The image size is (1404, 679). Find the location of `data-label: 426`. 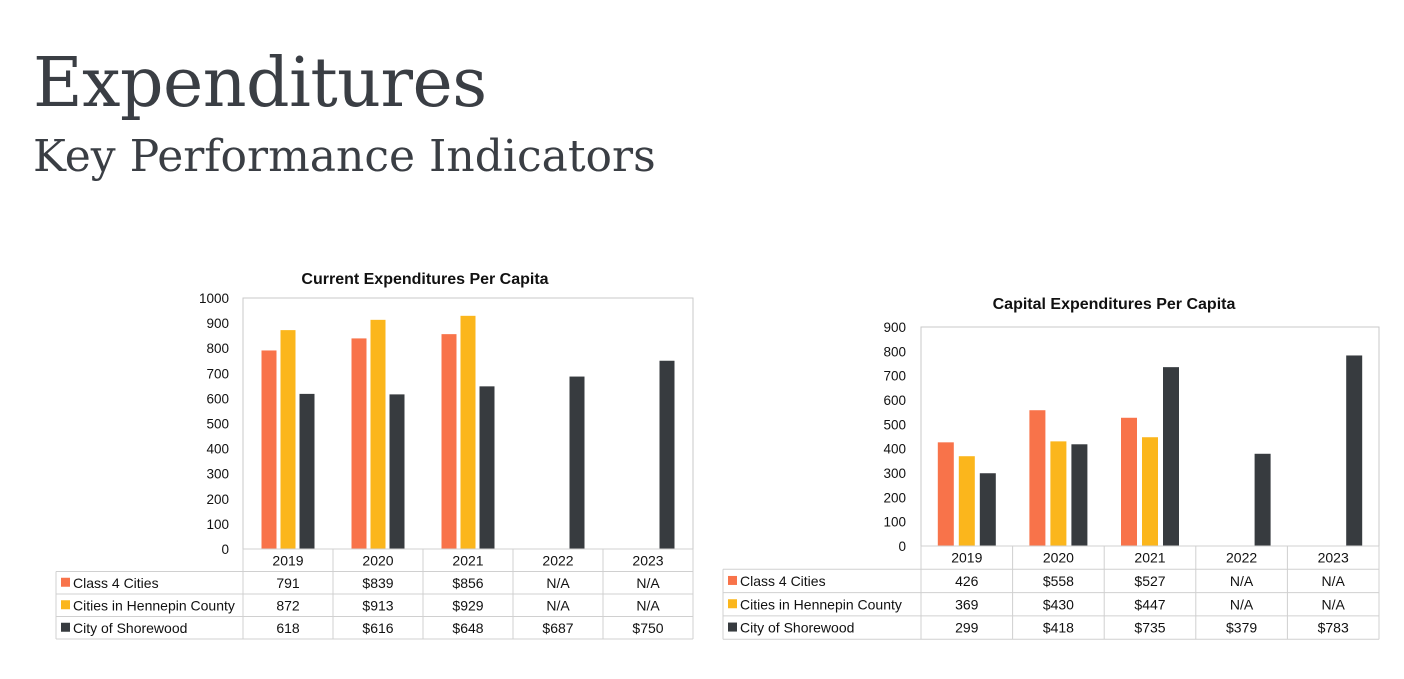

data-label: 426 is located at coordinates (967, 581).